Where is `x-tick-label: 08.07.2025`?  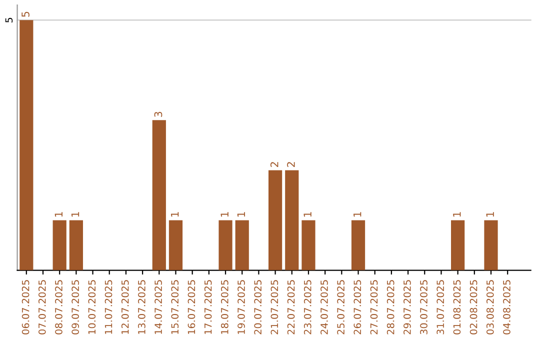
x-tick-label: 08.07.2025 is located at coordinates (58, 307).